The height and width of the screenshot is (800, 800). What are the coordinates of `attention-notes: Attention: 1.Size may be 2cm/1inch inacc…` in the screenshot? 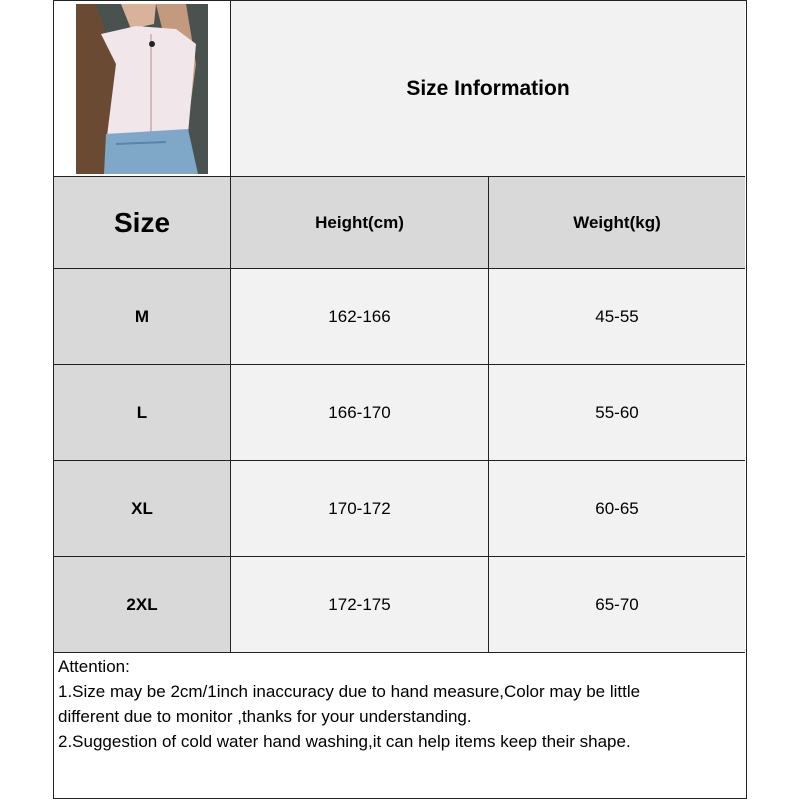 It's located at (399, 704).